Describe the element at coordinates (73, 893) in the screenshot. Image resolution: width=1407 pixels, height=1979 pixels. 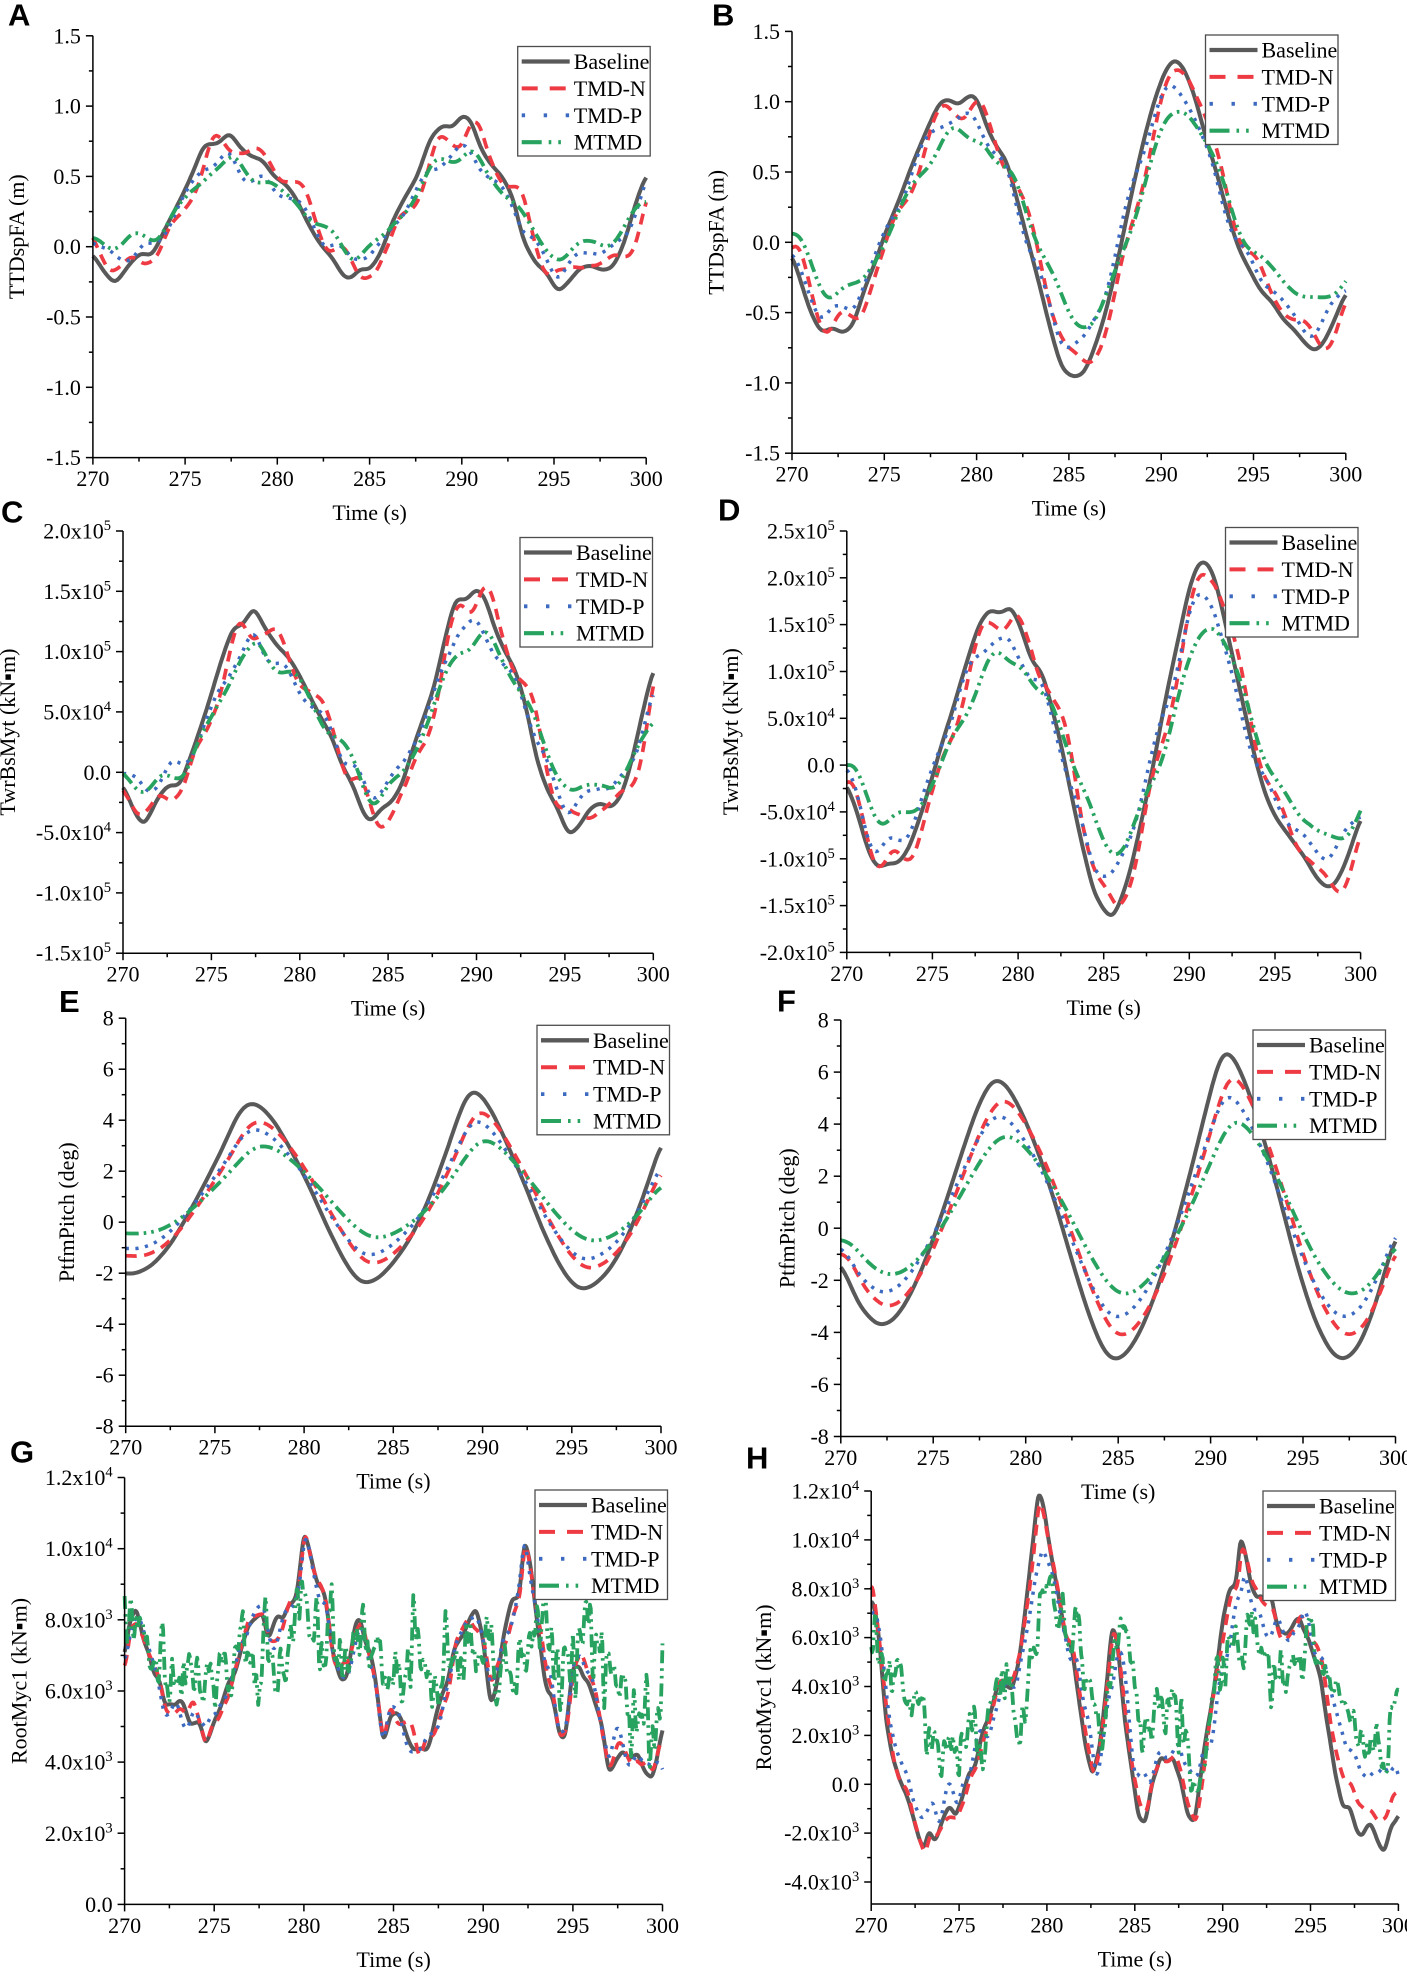
I see `svg-text: -1.0x10⁵` at that location.